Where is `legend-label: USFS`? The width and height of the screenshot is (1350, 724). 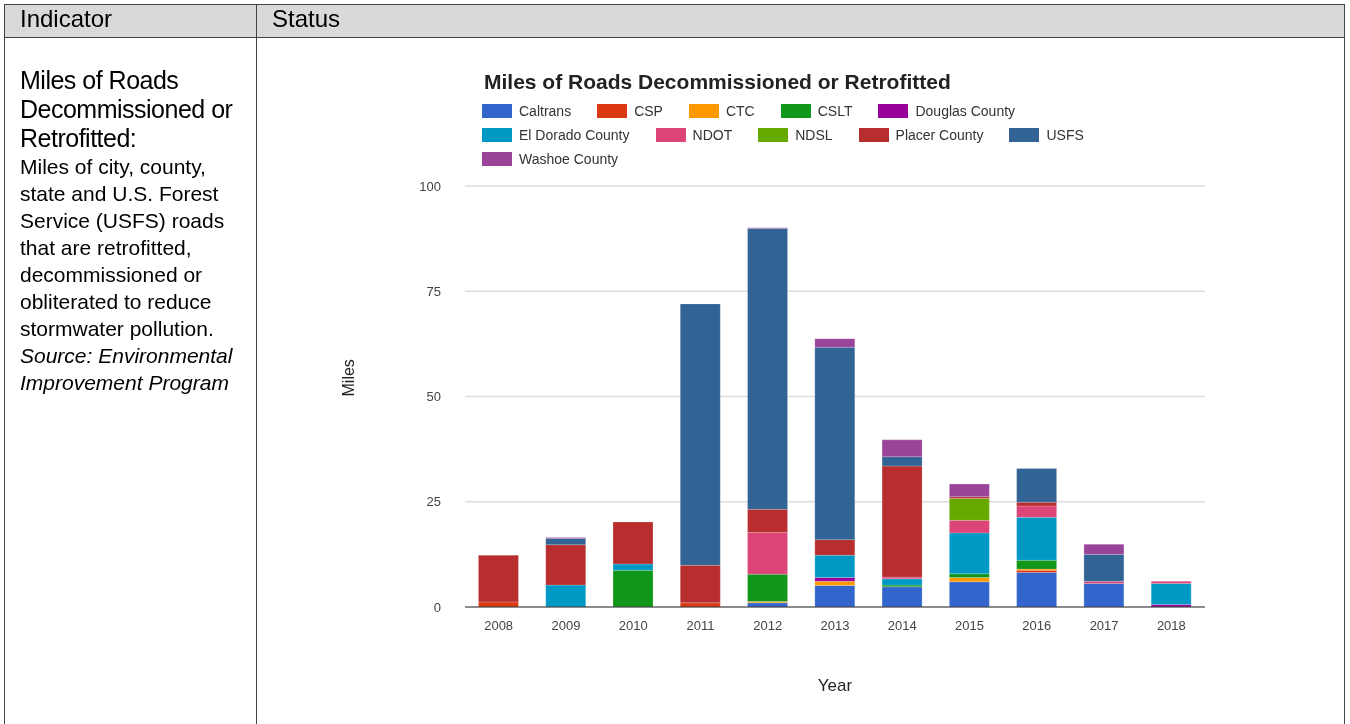 legend-label: USFS is located at coordinates (1065, 135).